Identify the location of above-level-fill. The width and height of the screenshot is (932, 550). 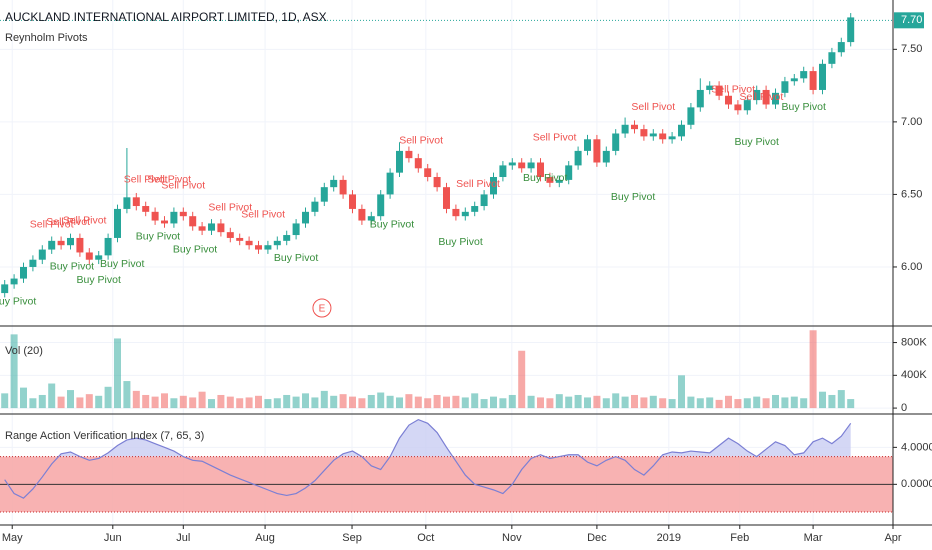
(454, 438).